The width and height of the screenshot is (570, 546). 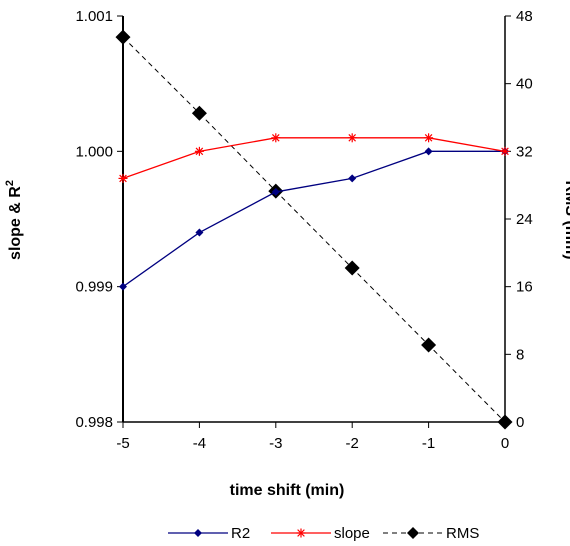 What do you see at coordinates (431, 533) in the screenshot?
I see `legend-item-rms: RMS` at bounding box center [431, 533].